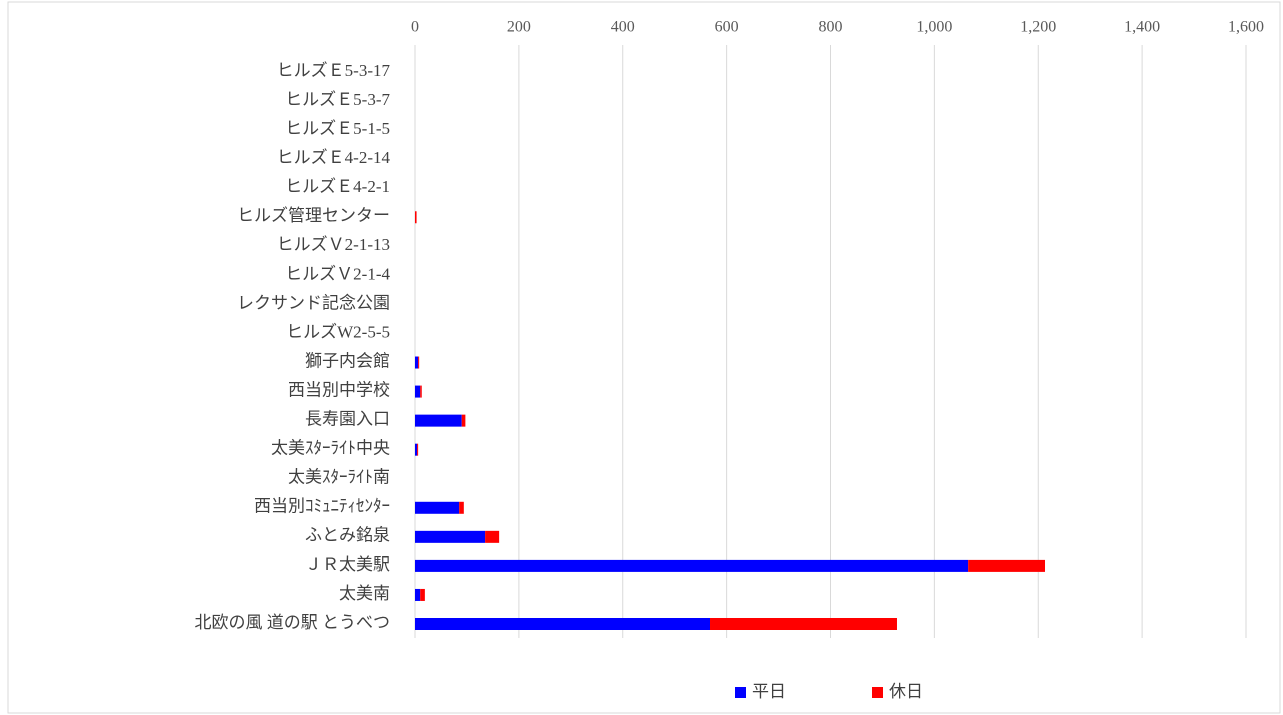  Describe the element at coordinates (769, 691) in the screenshot. I see `legend-label: 平日` at that location.